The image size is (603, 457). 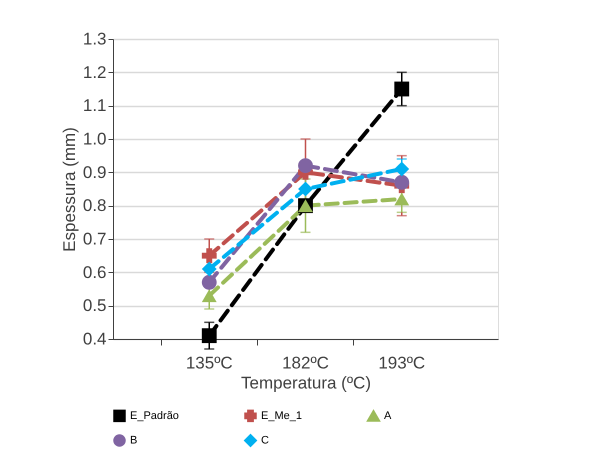 I want to click on y-tick-label: 0.7, so click(x=94, y=239).